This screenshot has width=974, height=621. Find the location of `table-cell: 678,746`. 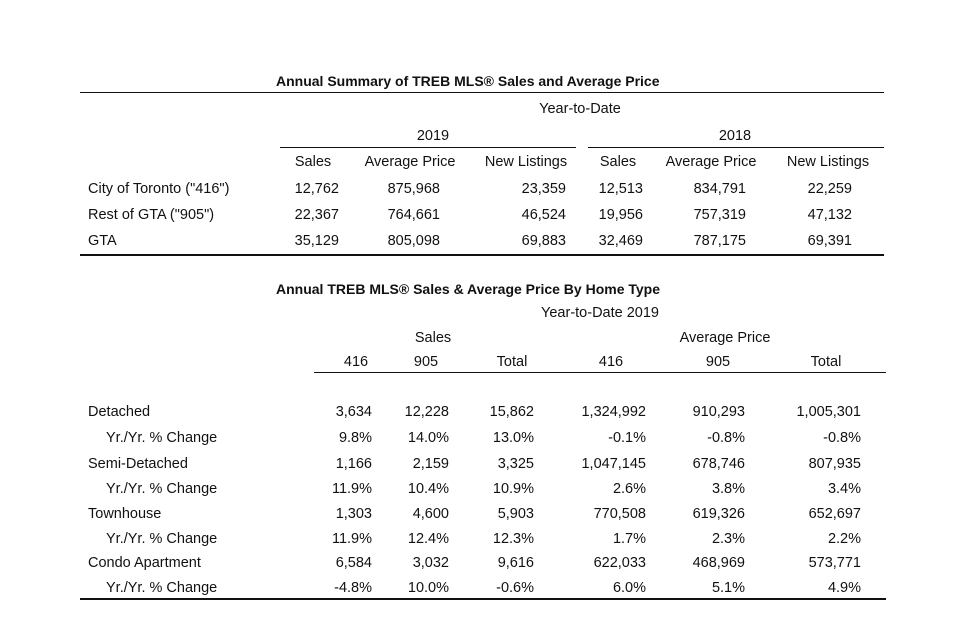

table-cell: 678,746 is located at coordinates (718, 464).